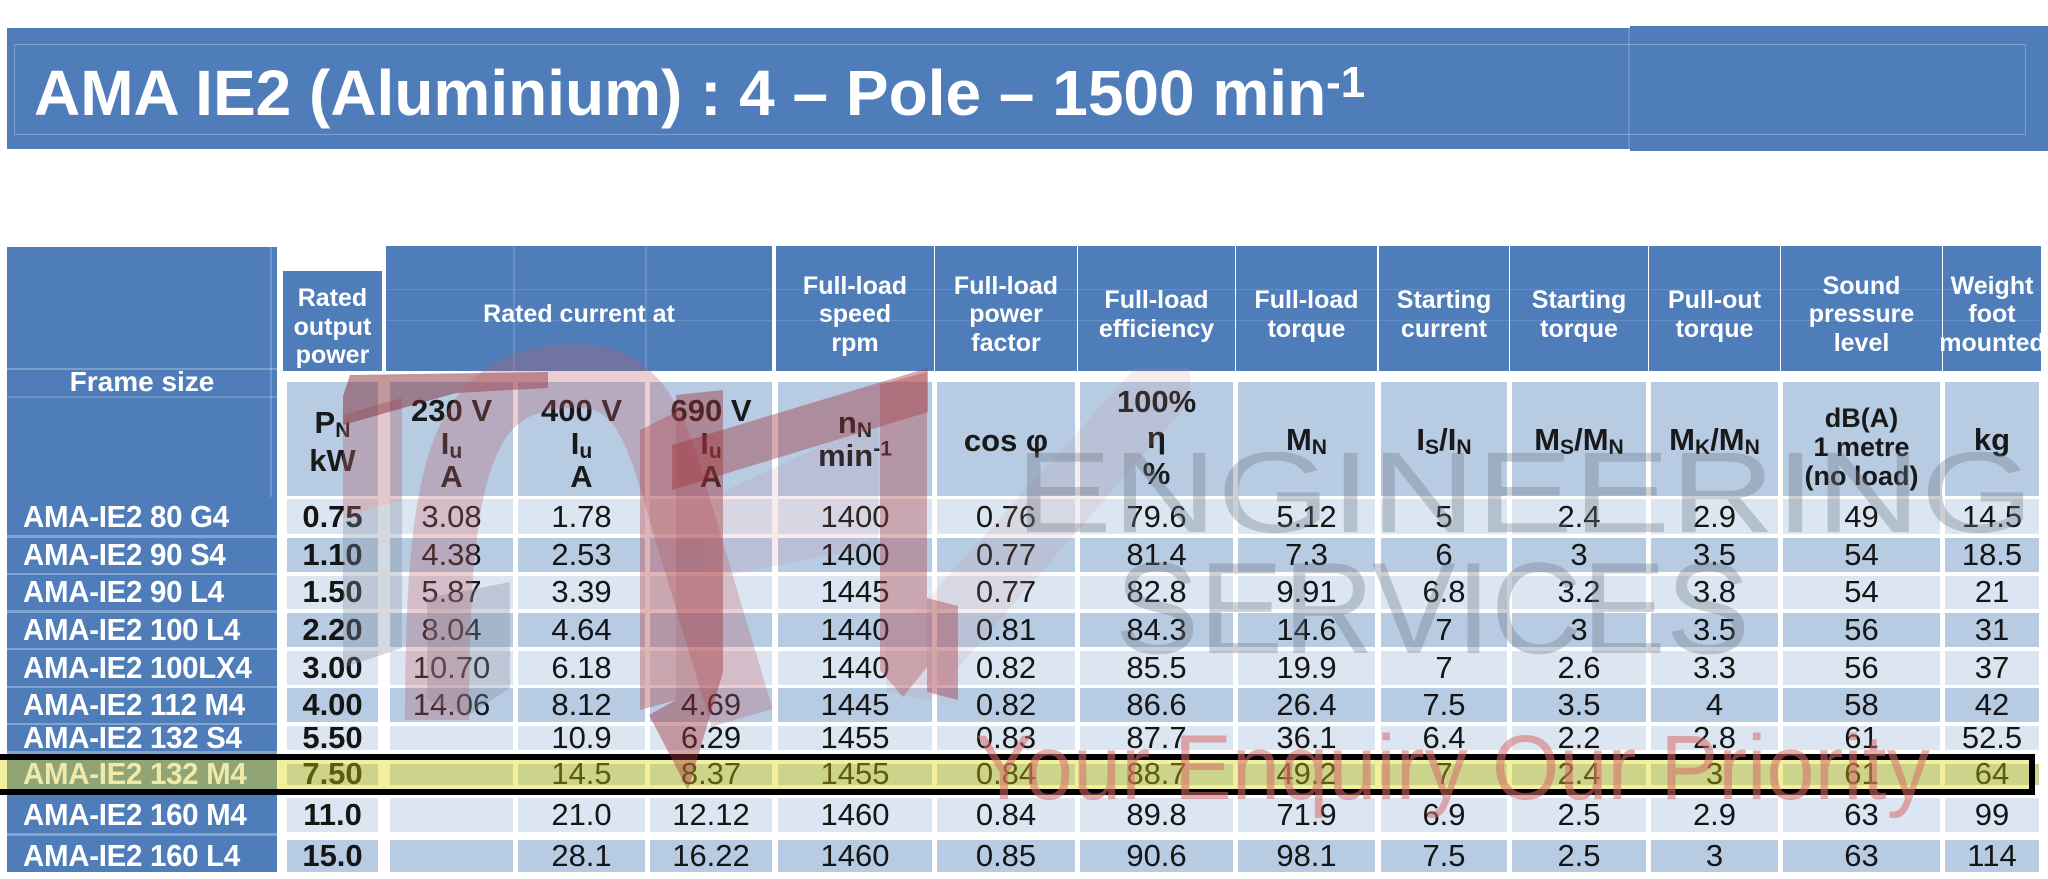  Describe the element at coordinates (1524, 493) in the screenshot. I see `svg-text: ENGINEERING` at that location.